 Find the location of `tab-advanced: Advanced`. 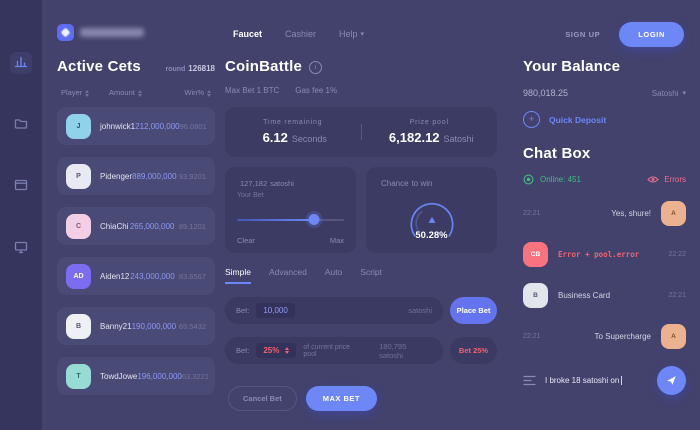

tab-advanced: Advanced is located at coordinates (287, 272).